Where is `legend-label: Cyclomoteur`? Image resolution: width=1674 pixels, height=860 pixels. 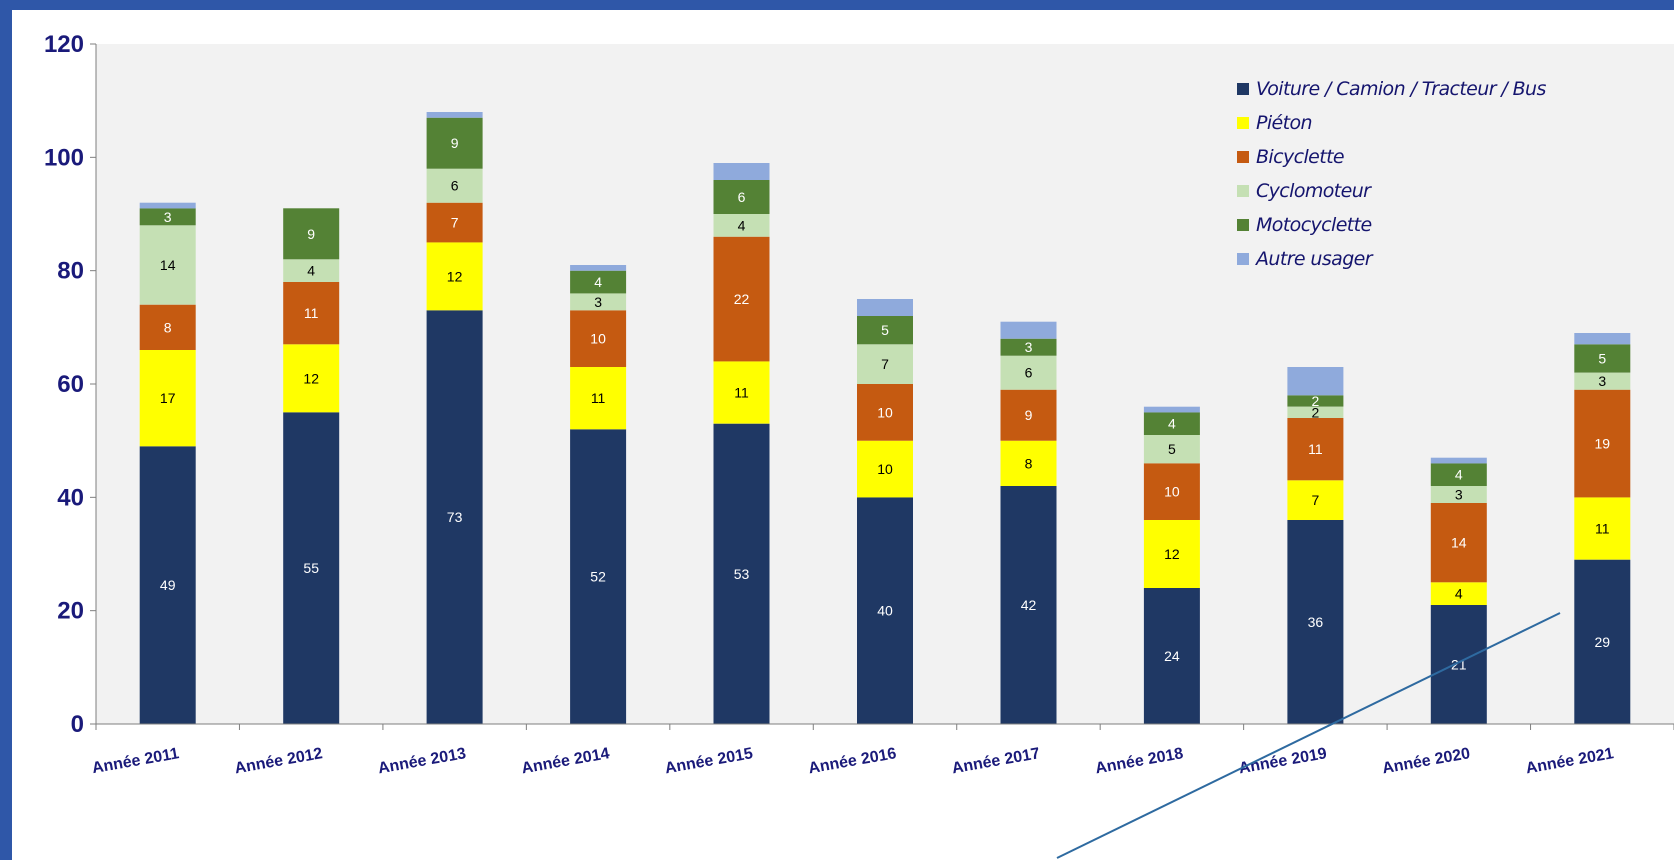
legend-label: Cyclomoteur is located at coordinates (1313, 191).